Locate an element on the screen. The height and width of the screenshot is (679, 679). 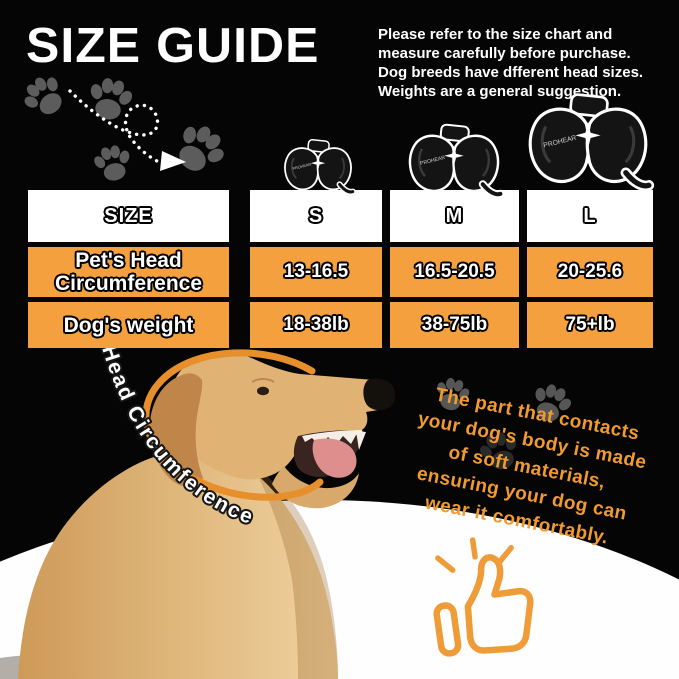
table-cell: 13-16.5 is located at coordinates (316, 272).